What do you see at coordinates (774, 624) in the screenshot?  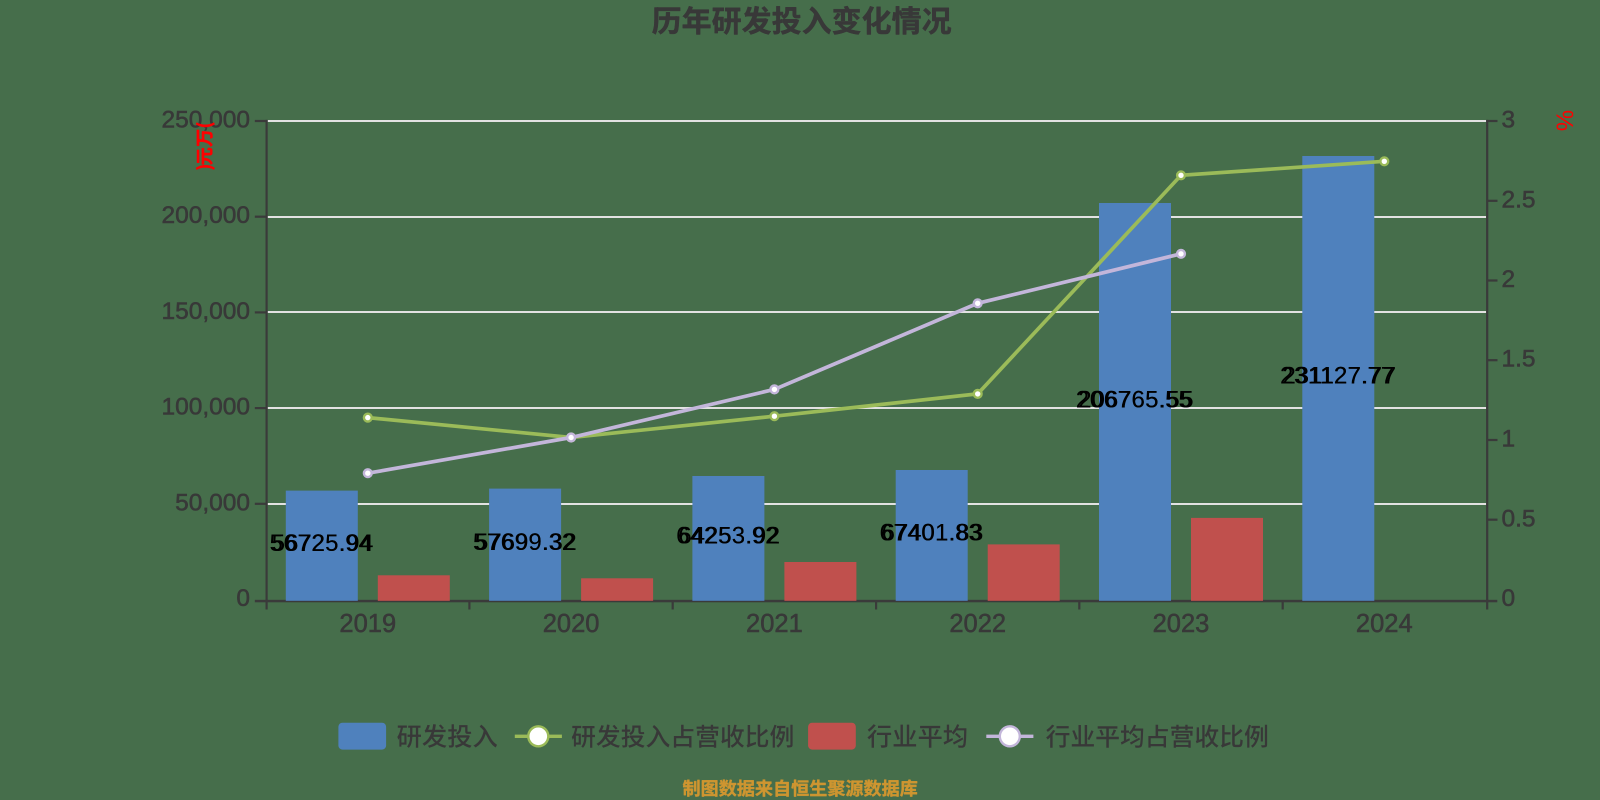 I see `svg-text: 2021` at bounding box center [774, 624].